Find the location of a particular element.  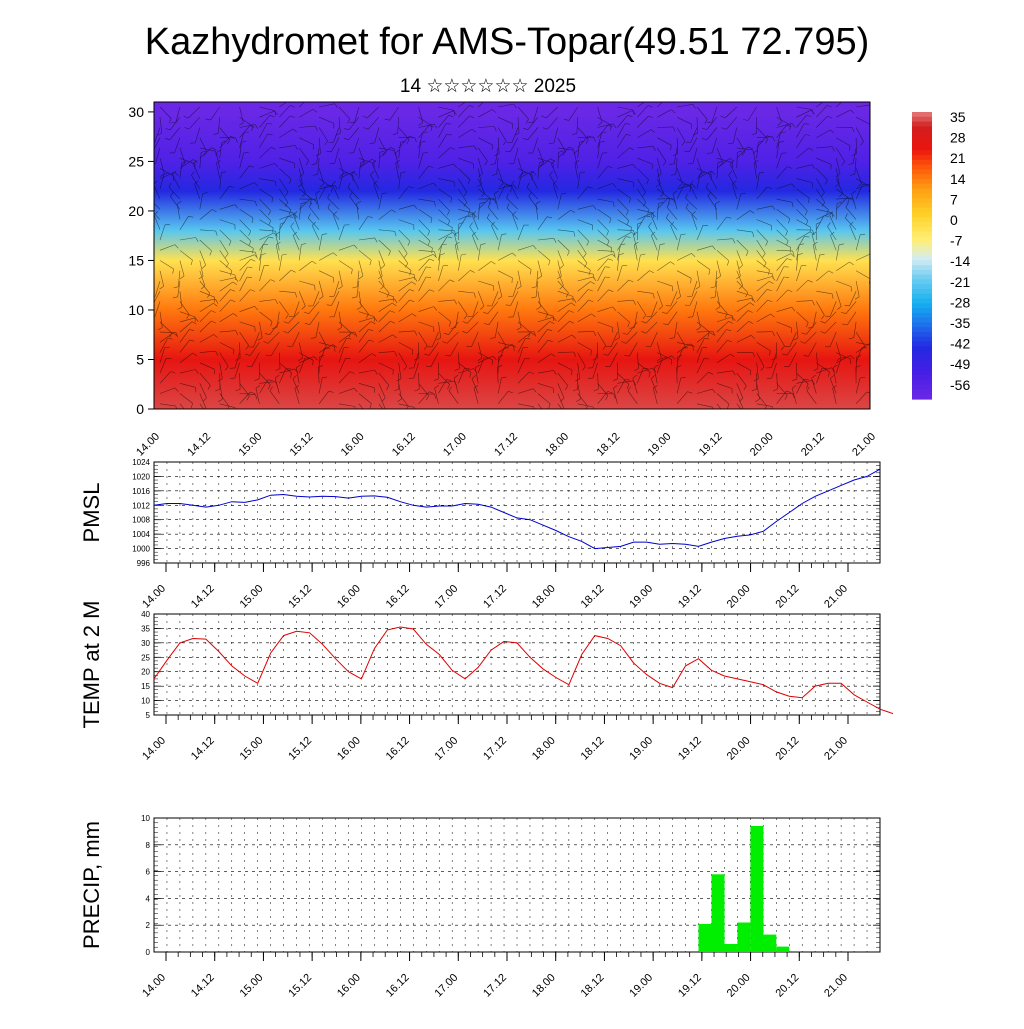

temp-xtick-label: 14.00 is located at coordinates (154, 749).